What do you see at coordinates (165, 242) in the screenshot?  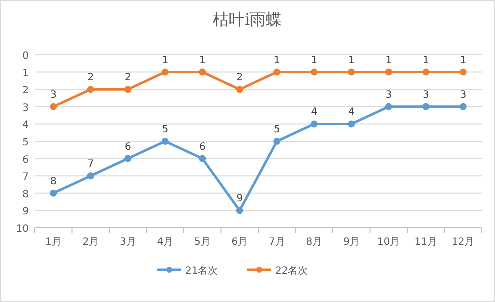 I see `x-tick-label: 4月` at bounding box center [165, 242].